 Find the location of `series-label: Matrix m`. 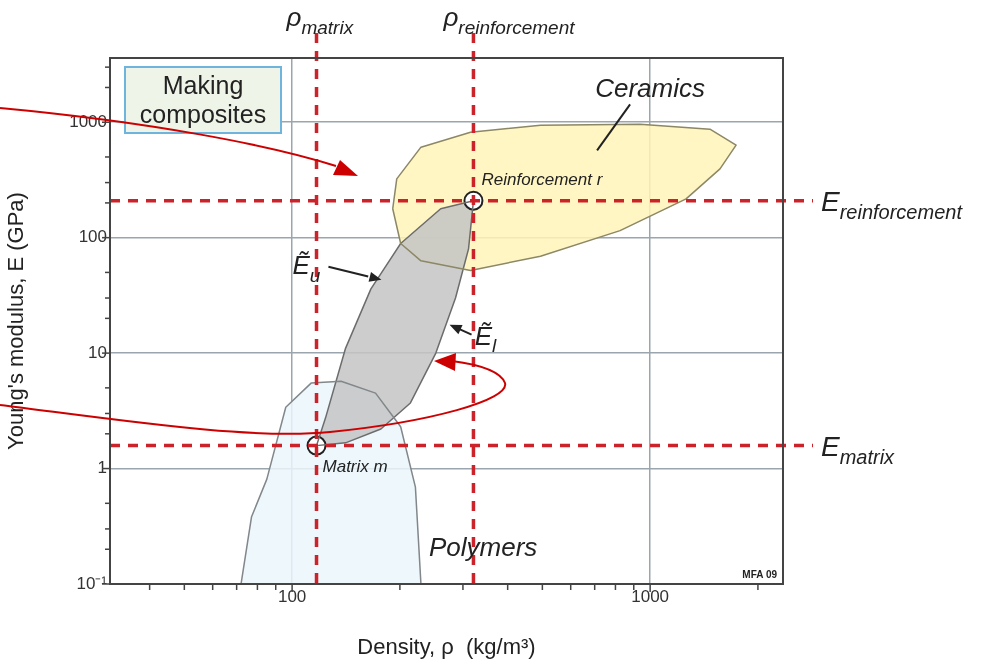

series-label: Matrix m is located at coordinates (355, 467).